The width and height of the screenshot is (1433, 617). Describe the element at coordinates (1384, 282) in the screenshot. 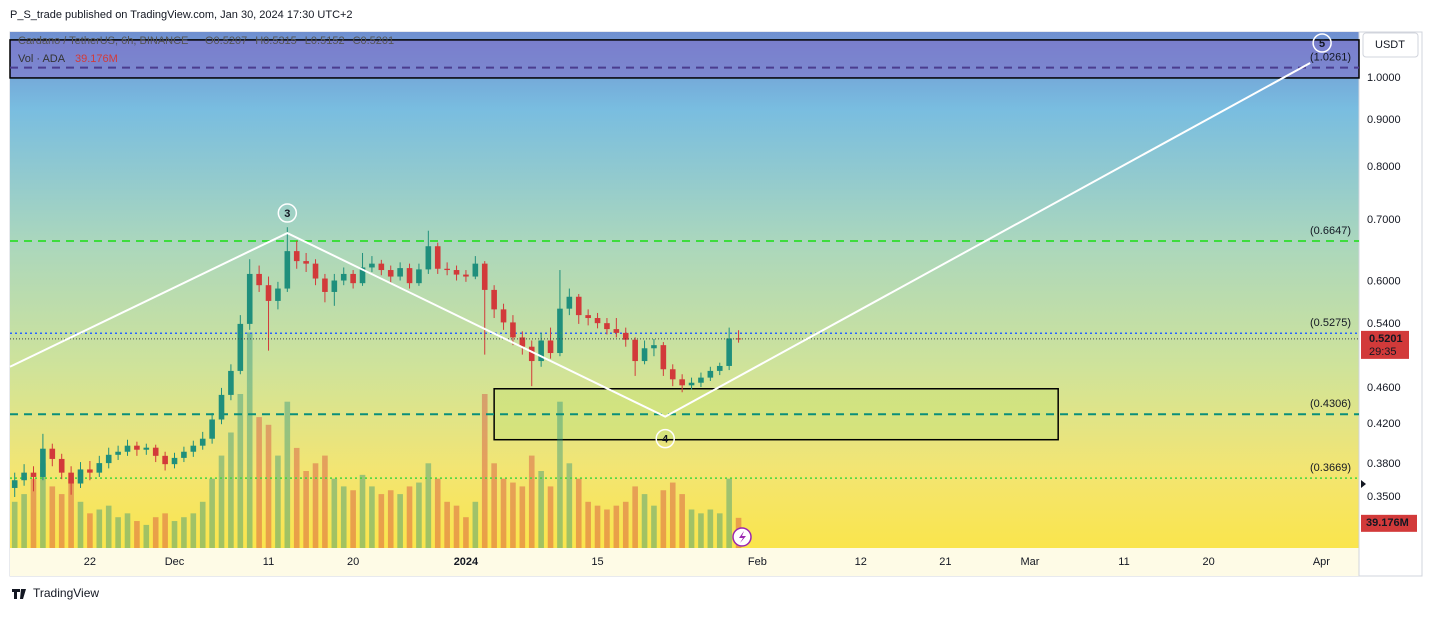

I see `y-tick-label: 0.6000` at that location.